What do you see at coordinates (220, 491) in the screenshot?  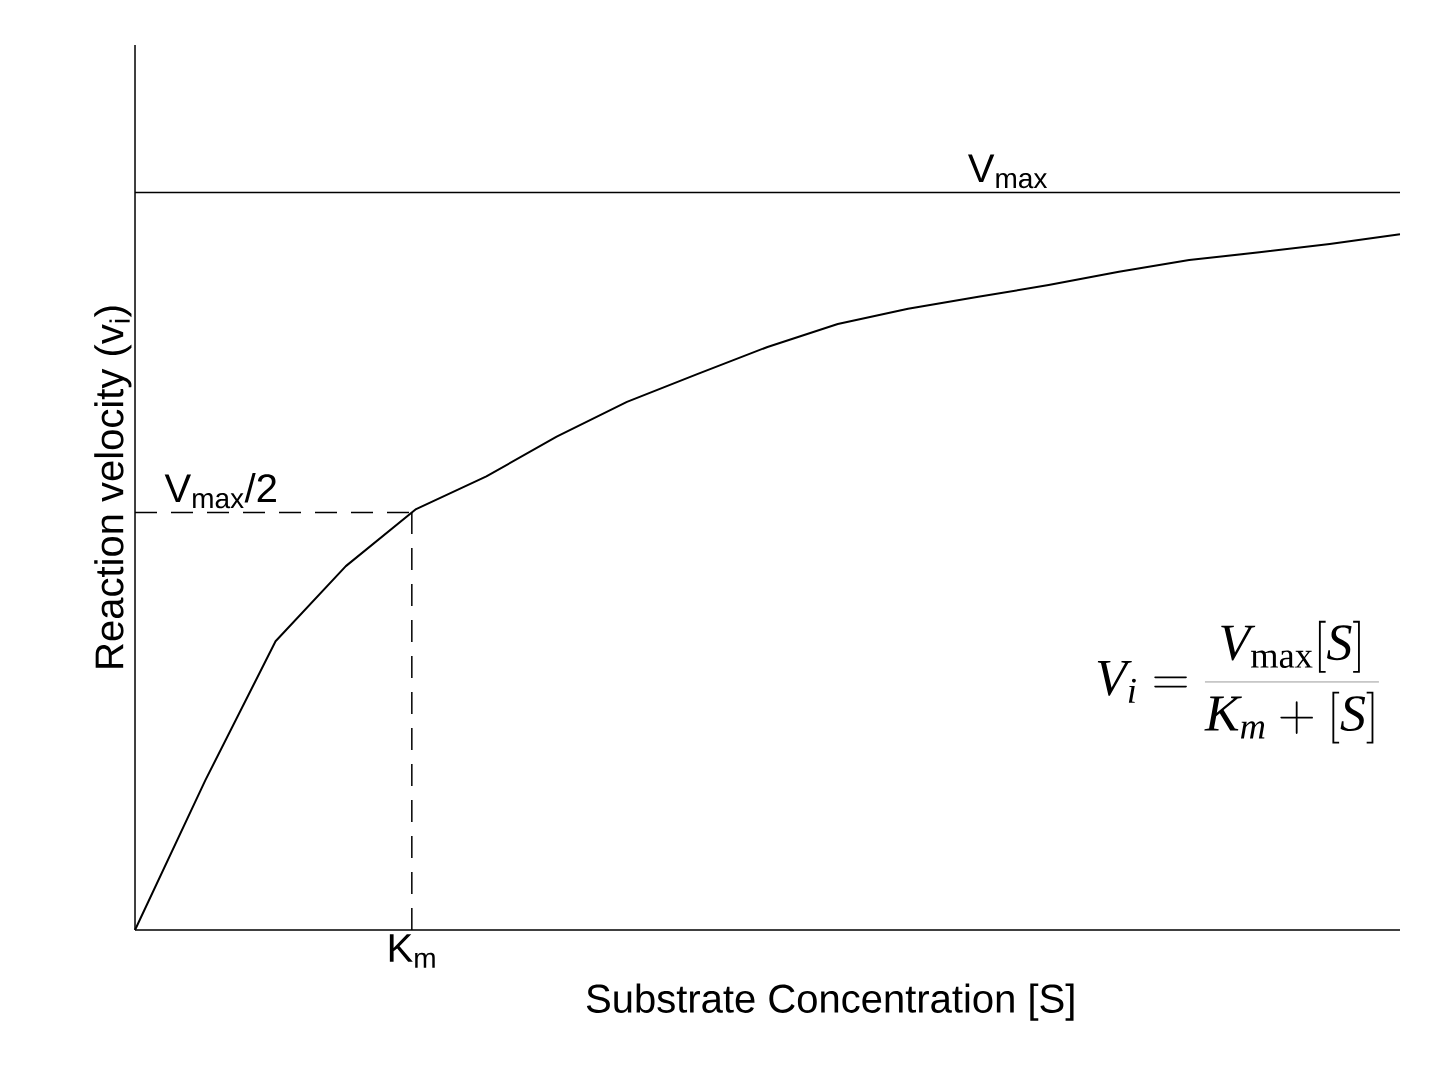 I see `ref-line-label: V$_{max}$/2` at bounding box center [220, 491].